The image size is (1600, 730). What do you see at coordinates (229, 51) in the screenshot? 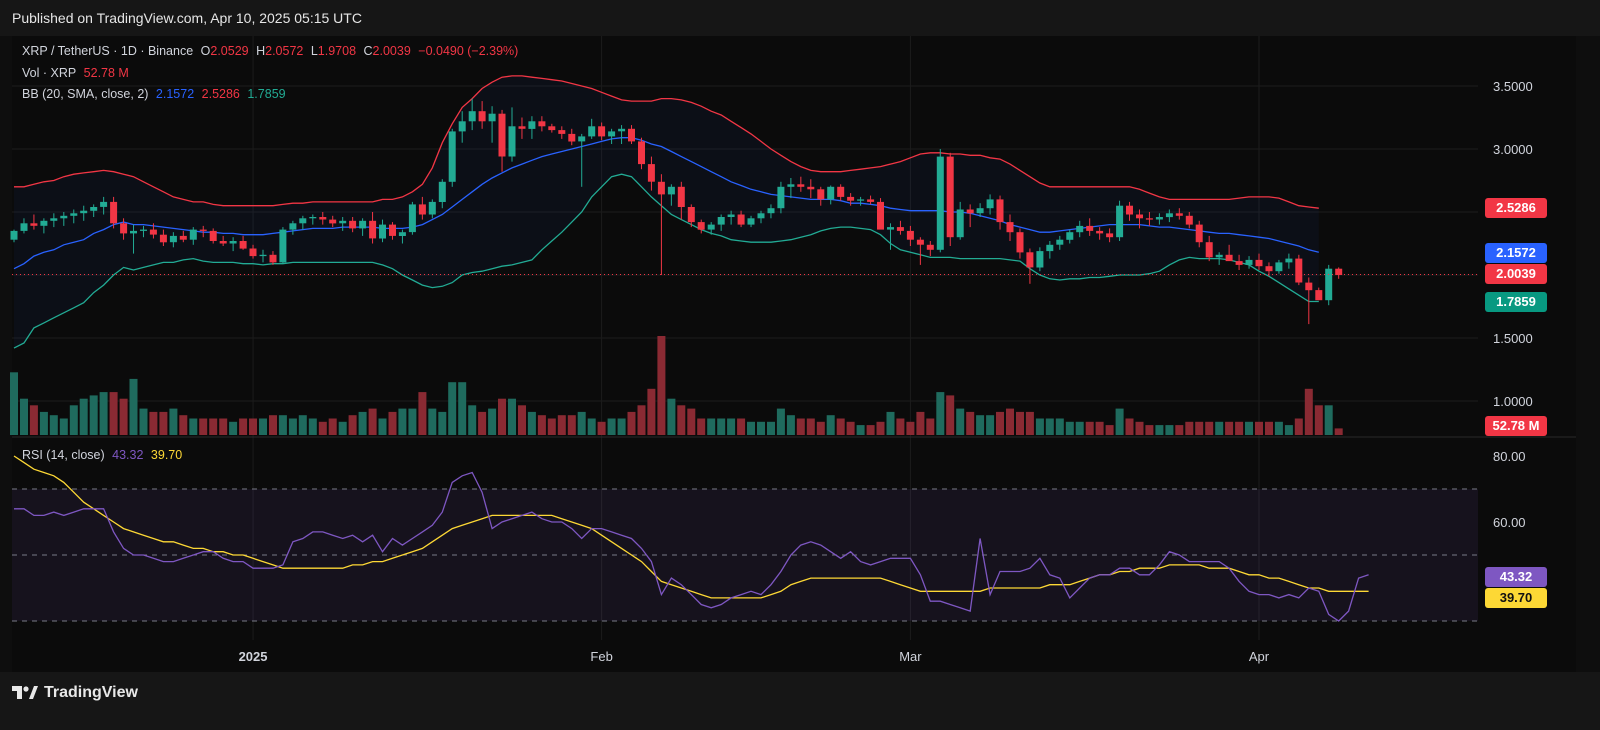
I see `open-value: 2.0529` at bounding box center [229, 51].